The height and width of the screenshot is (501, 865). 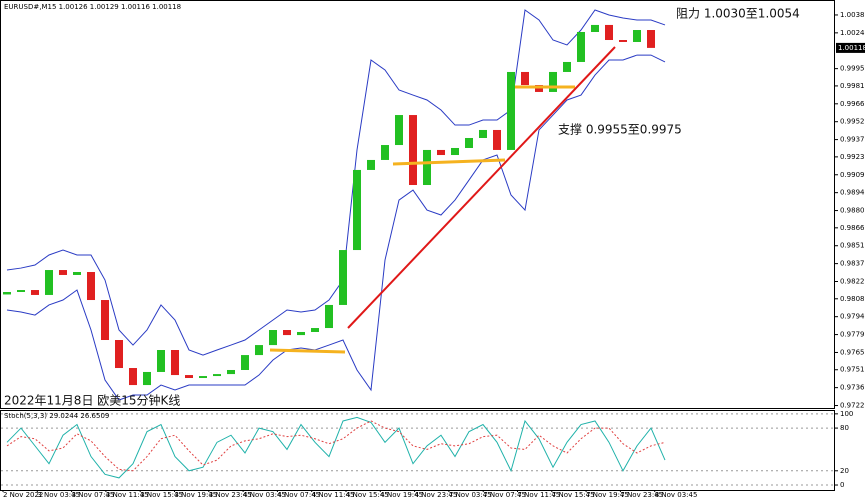 I want to click on x-tick-label: 7 Nov 23:45, so click(x=641, y=495).